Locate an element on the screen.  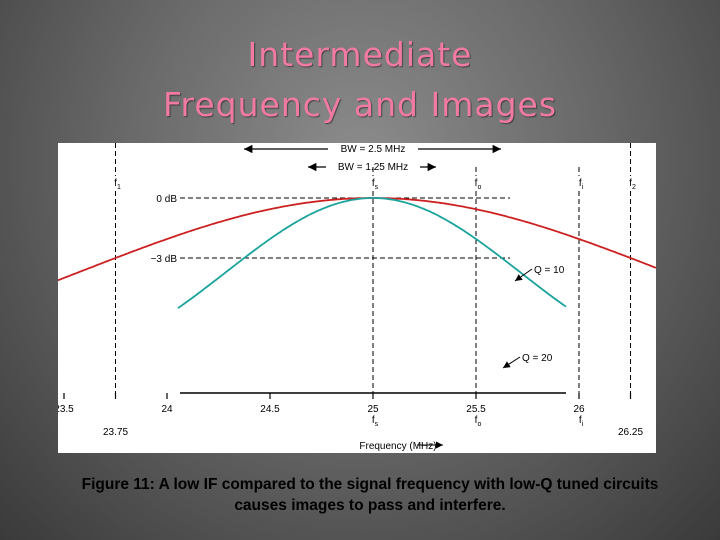
marker-label-f1: f1 is located at coordinates (117, 184).